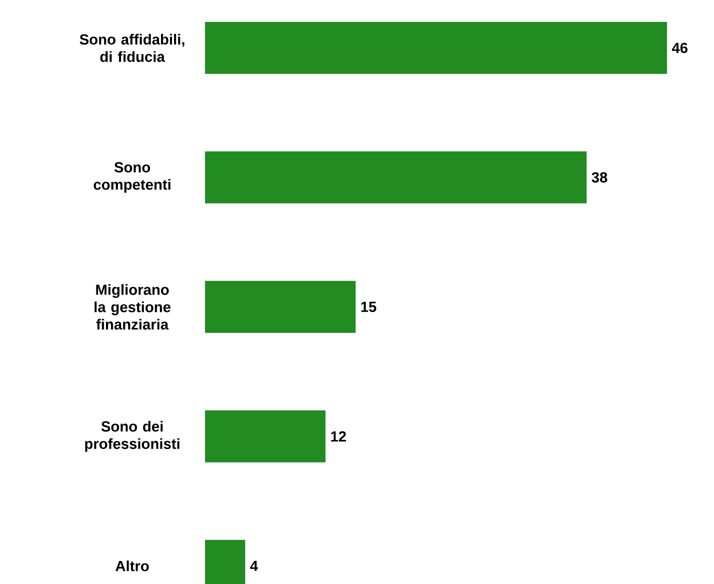 This screenshot has height=584, width=714. What do you see at coordinates (132, 177) in the screenshot?
I see `y-tick-label: Sono competenti` at bounding box center [132, 177].